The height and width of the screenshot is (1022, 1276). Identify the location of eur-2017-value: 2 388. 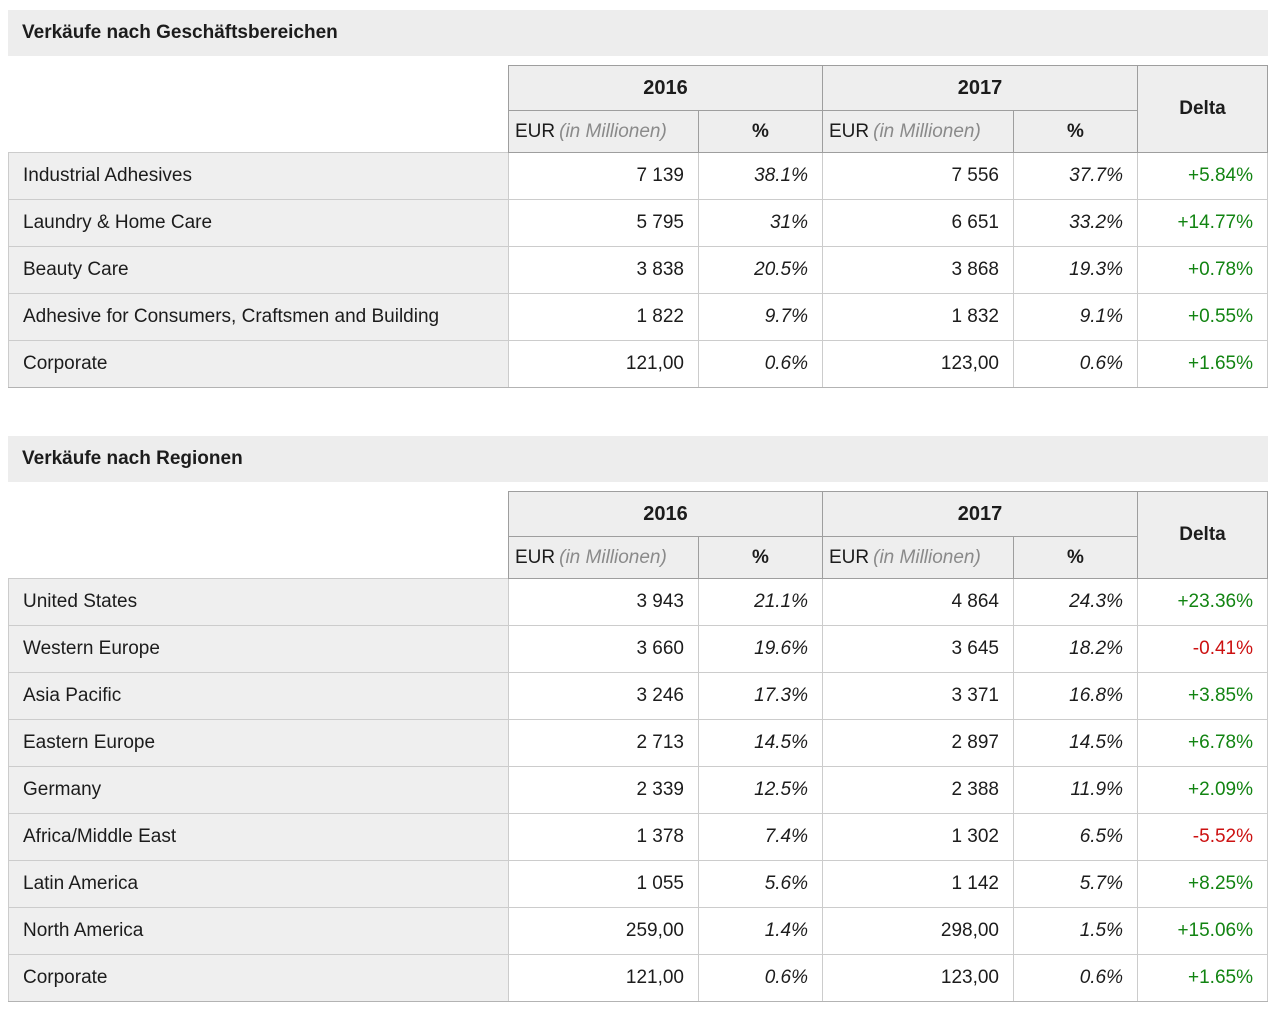
(918, 790).